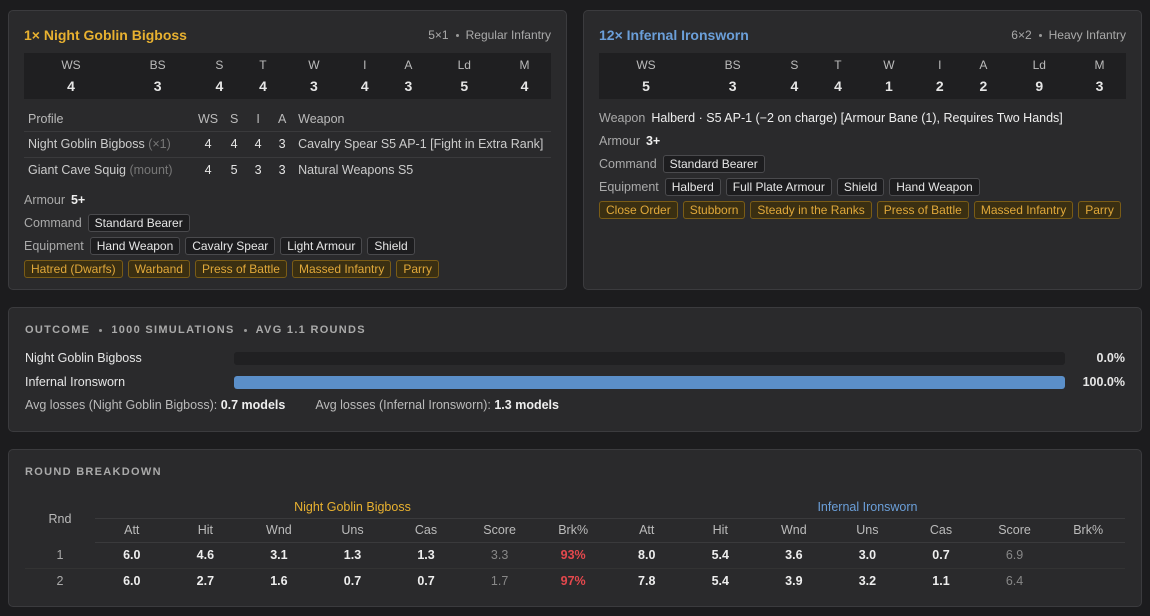 Image resolution: width=1150 pixels, height=616 pixels. Describe the element at coordinates (1039, 86) in the screenshot. I see `stat-value: 9` at that location.